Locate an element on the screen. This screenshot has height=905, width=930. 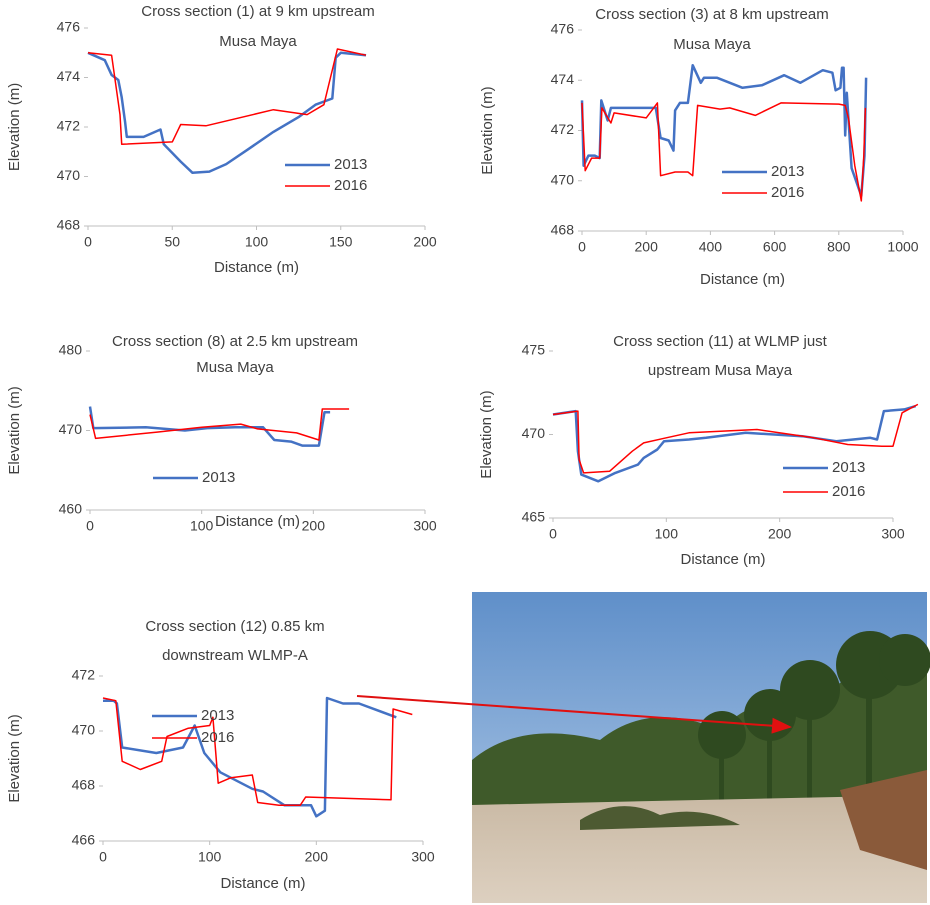
chart-title: Cross section (12) 0.85 km is located at coordinates (234, 626).